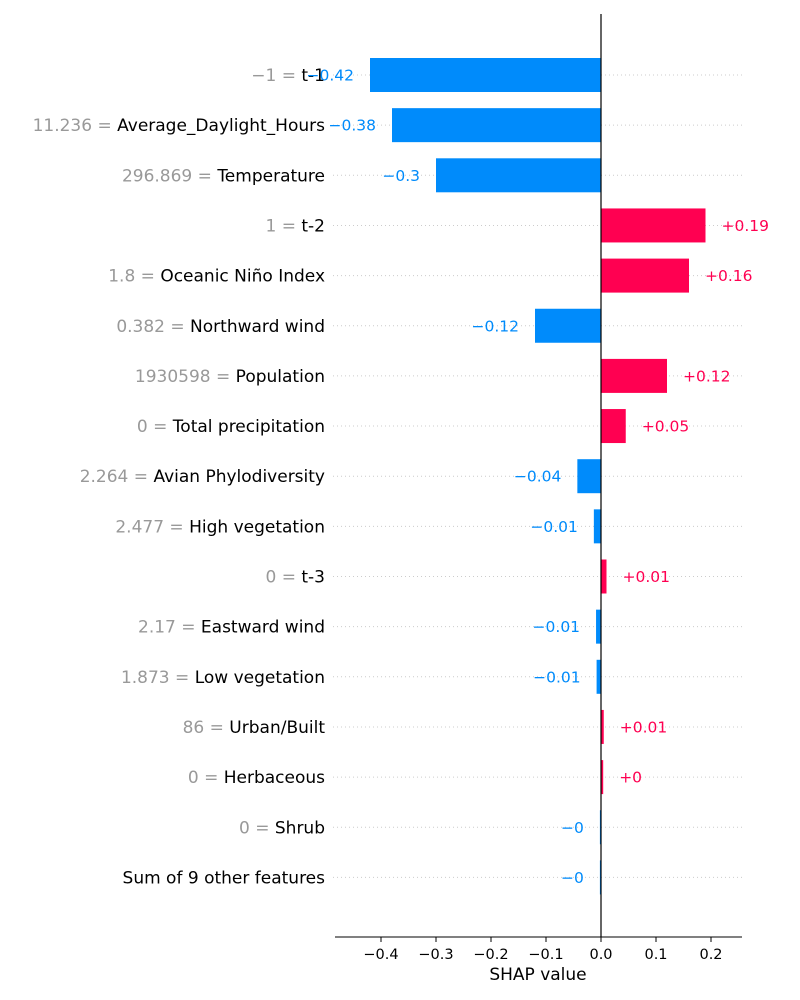 This screenshot has height=1000, width=800. Describe the element at coordinates (496, 326) in the screenshot. I see `value-label: −0.12` at that location.